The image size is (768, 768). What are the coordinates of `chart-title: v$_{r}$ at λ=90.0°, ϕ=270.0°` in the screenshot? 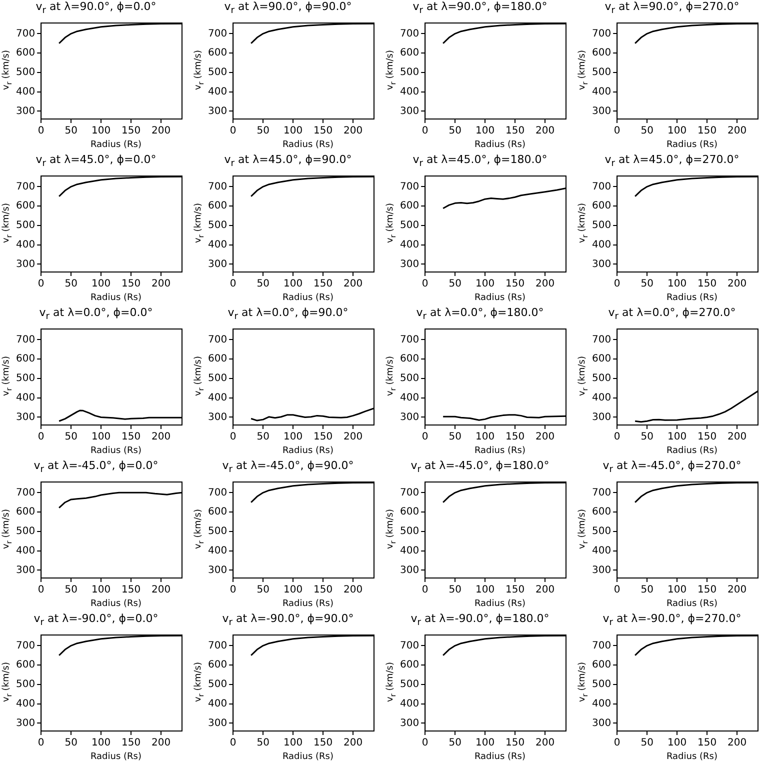 It's located at (672, 8).